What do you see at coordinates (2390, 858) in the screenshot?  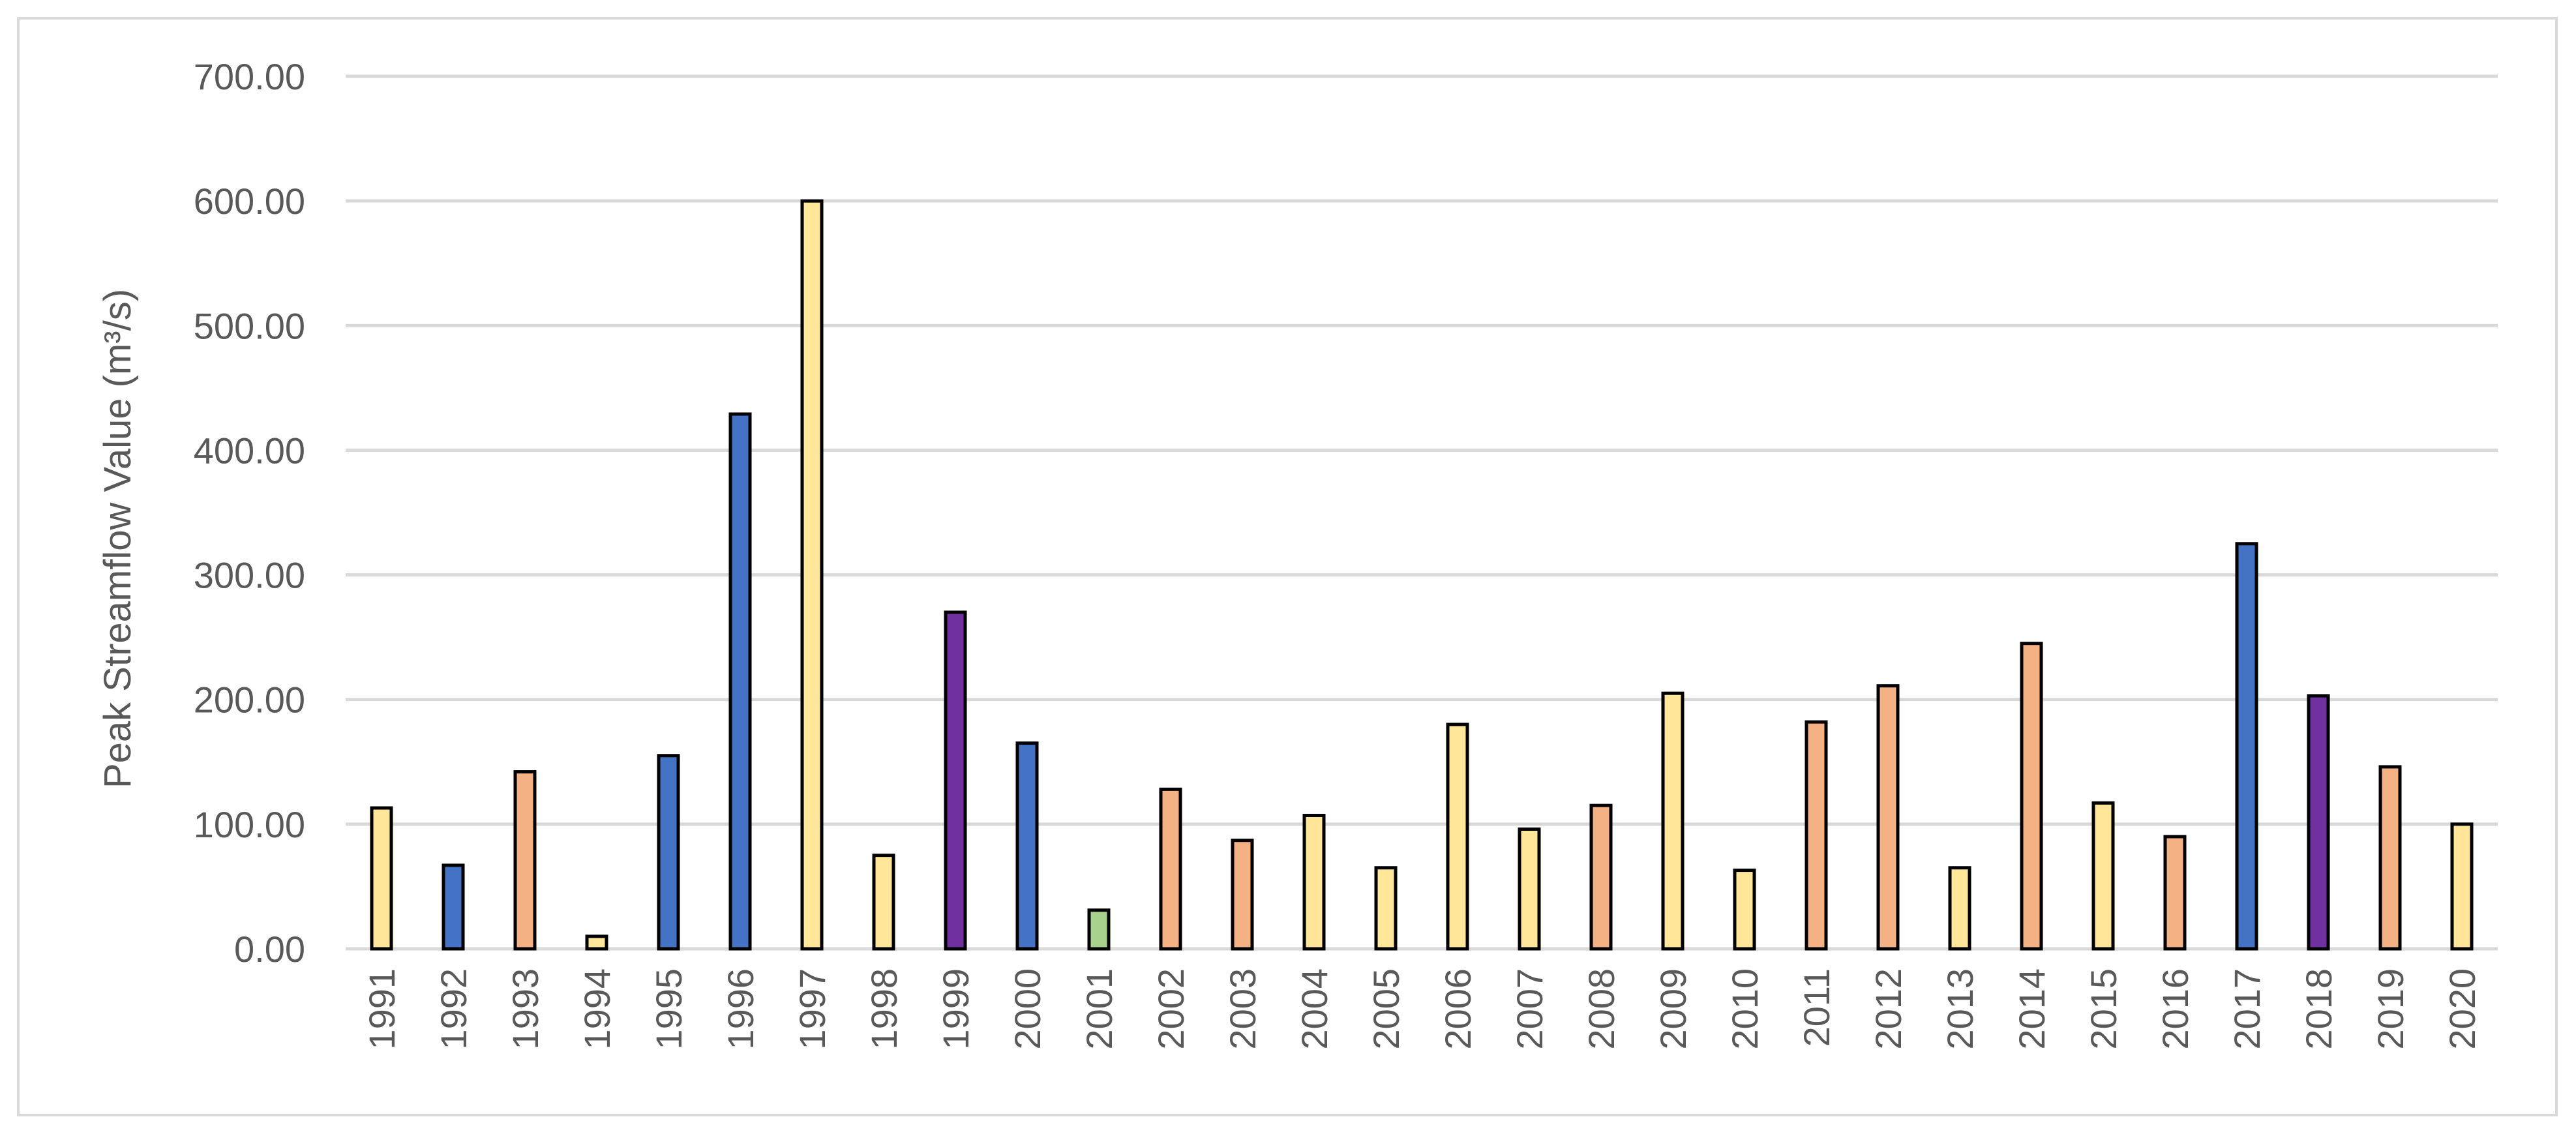 I see `bar-2019` at bounding box center [2390, 858].